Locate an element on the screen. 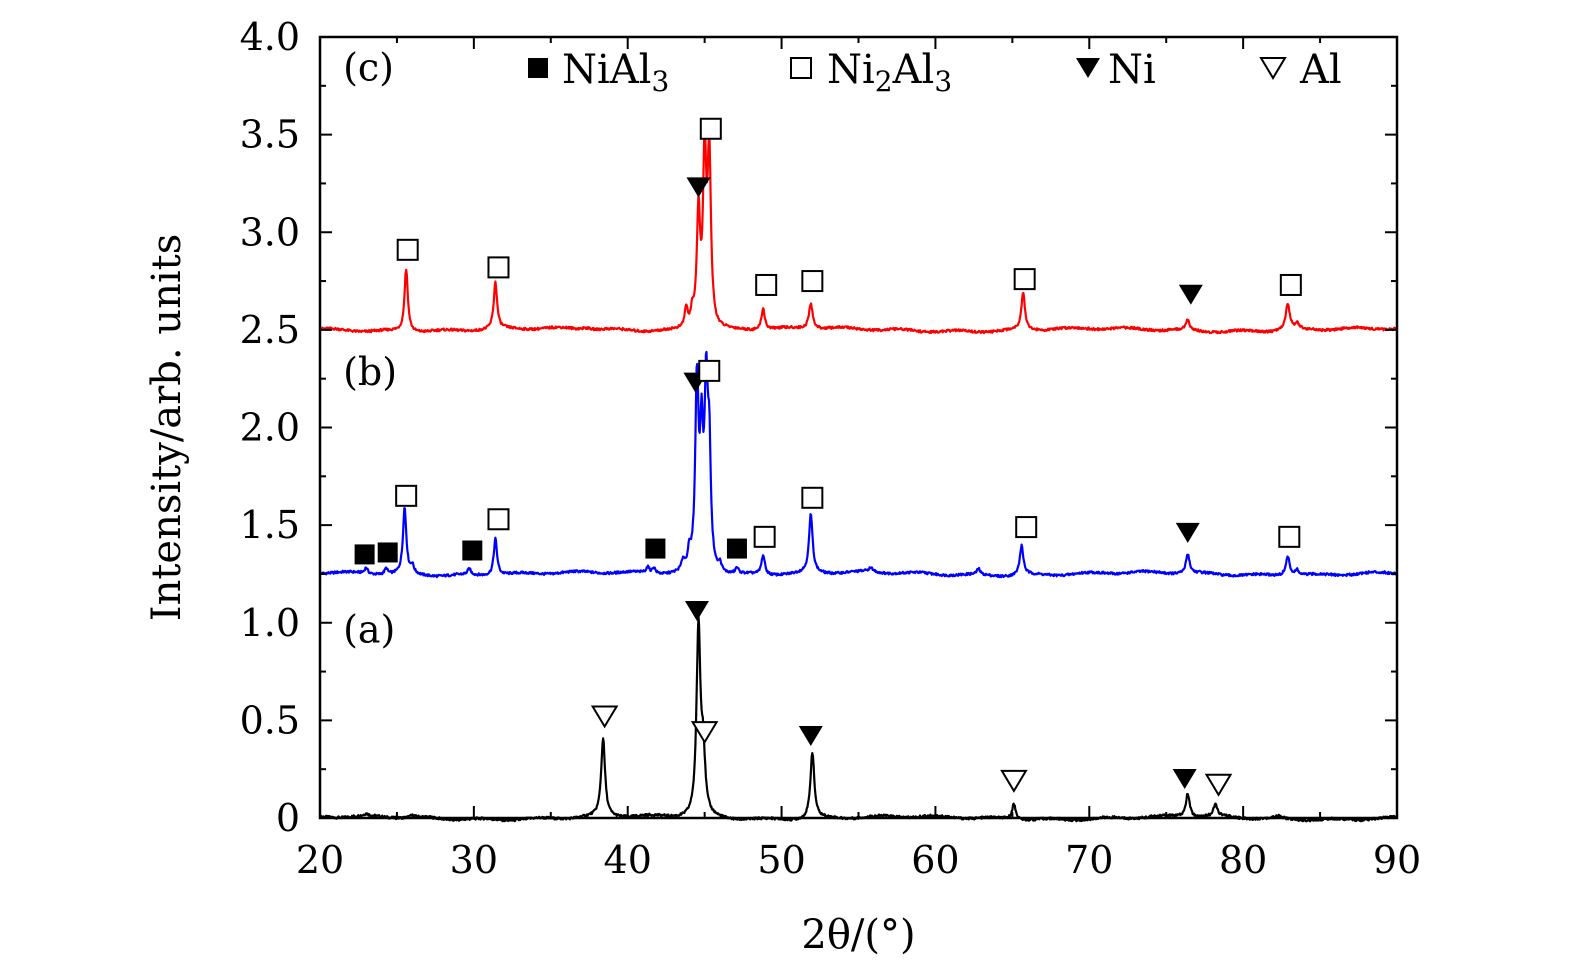  legend-label-3: Al is located at coordinates (1320, 70).